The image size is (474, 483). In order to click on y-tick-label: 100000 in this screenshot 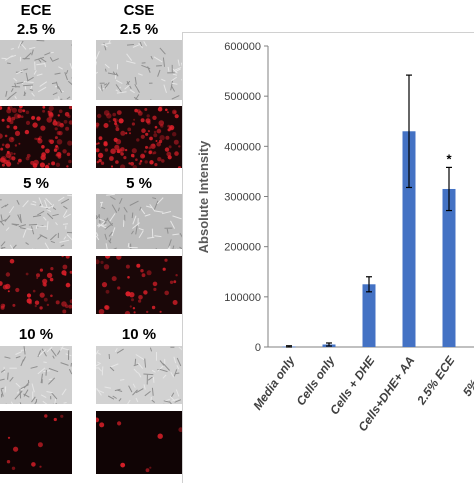, I will do `click(242, 298)`.